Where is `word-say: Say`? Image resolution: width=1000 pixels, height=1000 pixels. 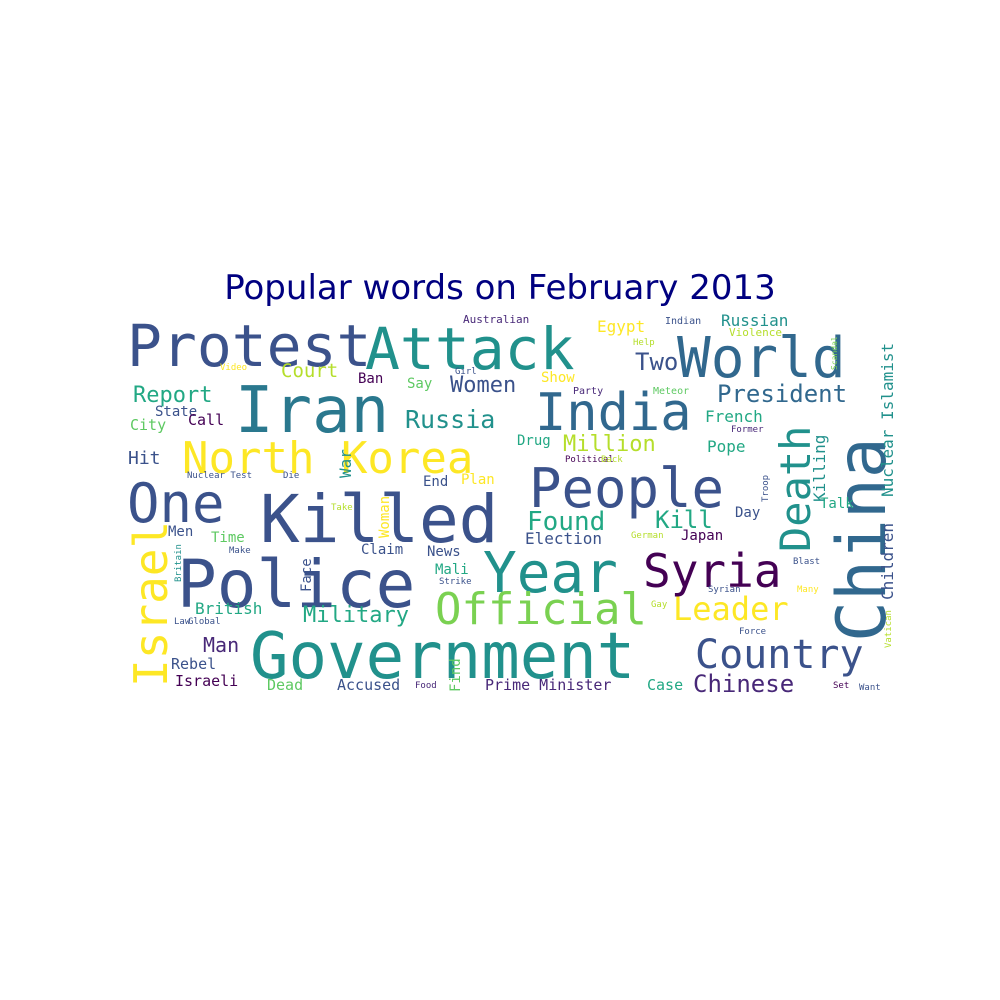 word-say: Say is located at coordinates (419, 384).